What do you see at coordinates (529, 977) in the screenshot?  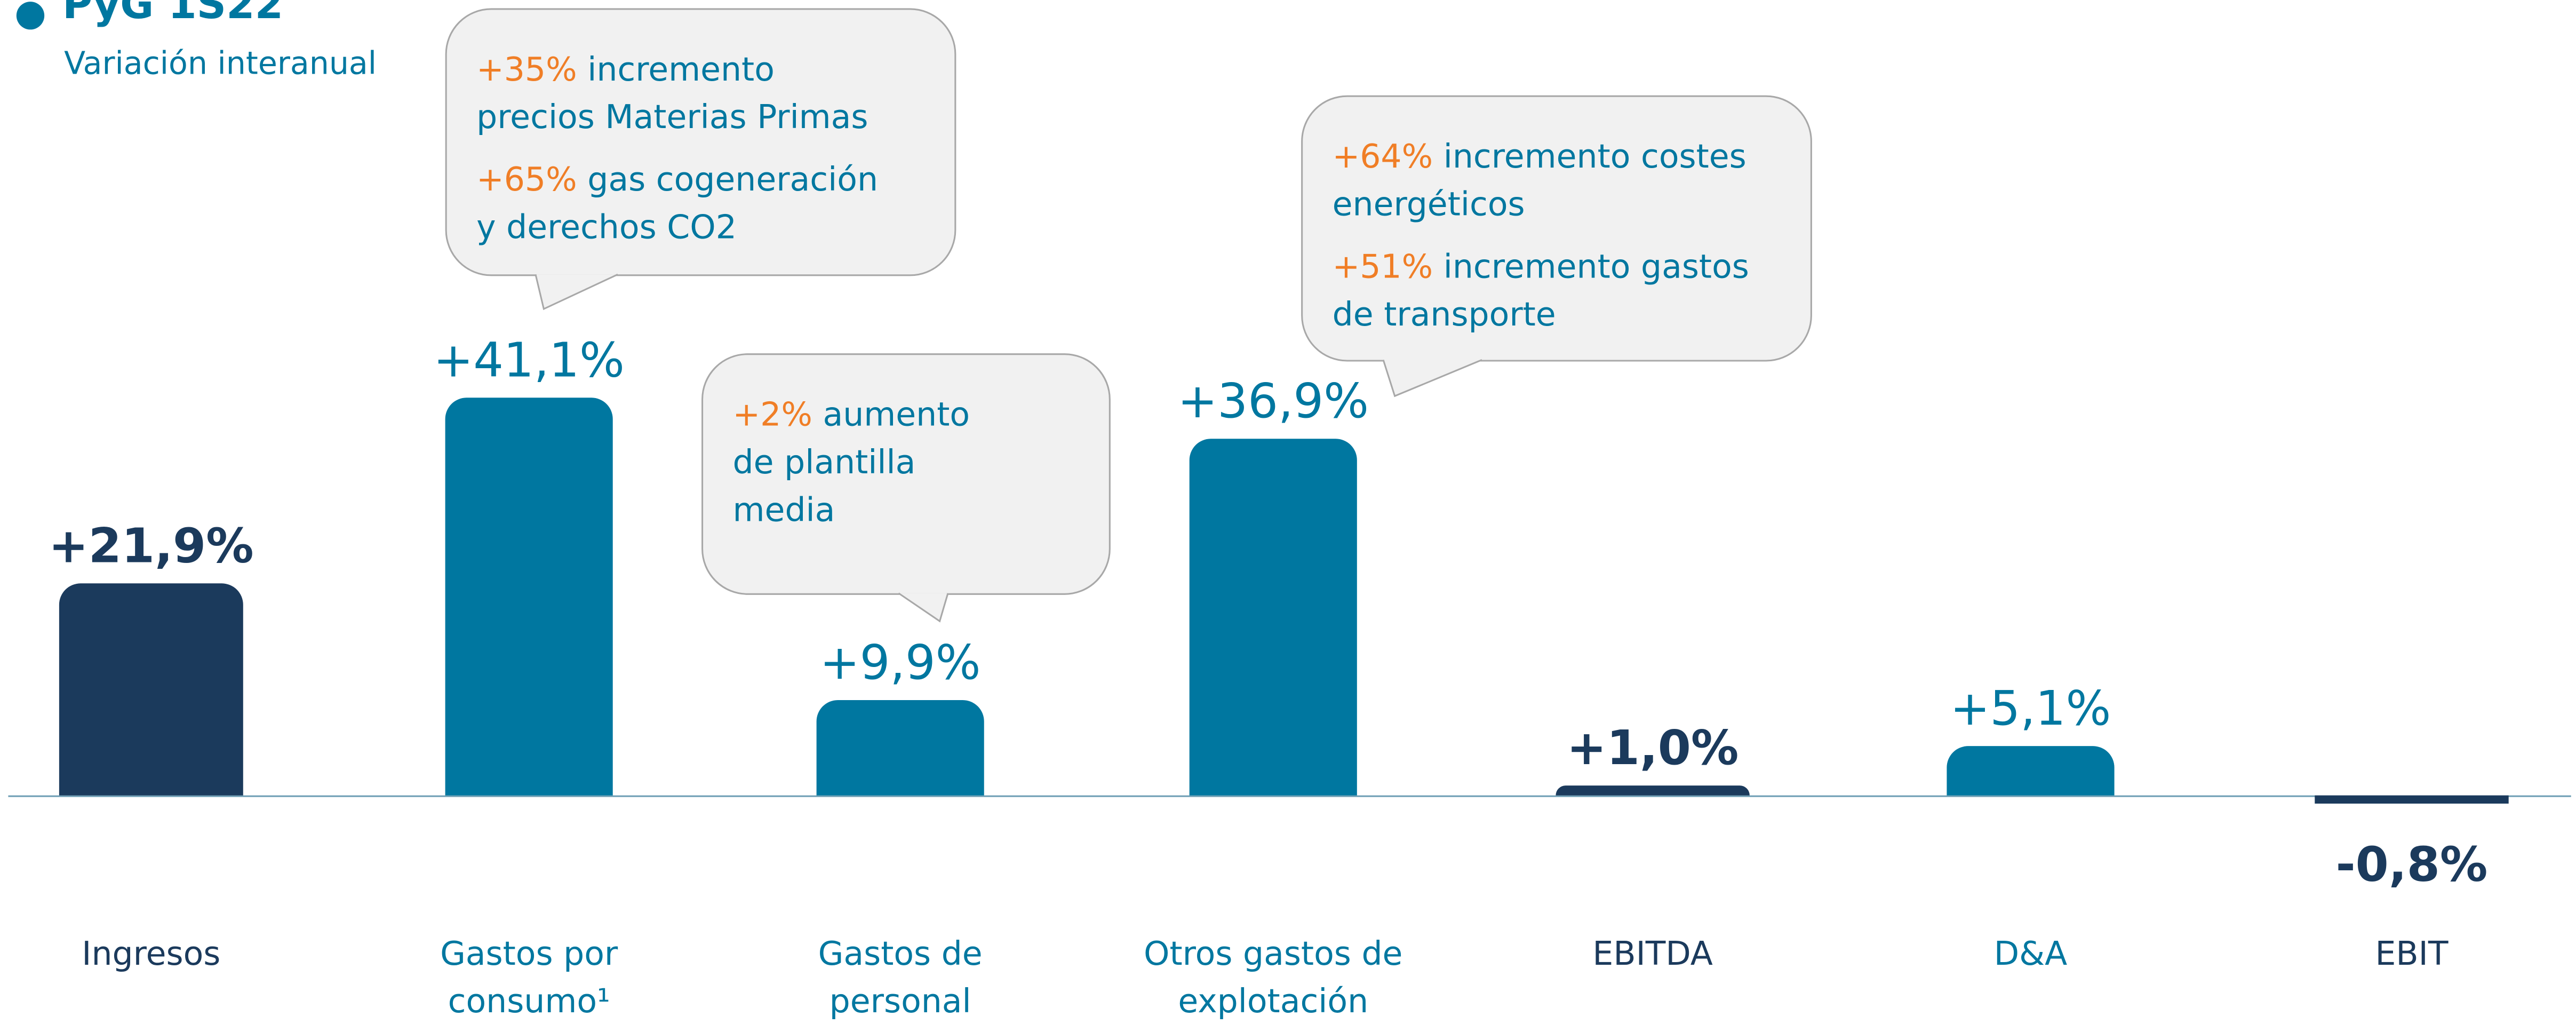 I see `category-label: Gastos por consumo¹` at bounding box center [529, 977].